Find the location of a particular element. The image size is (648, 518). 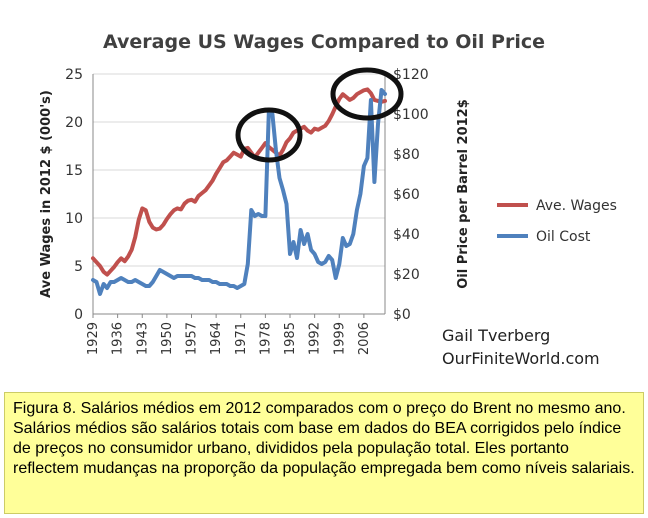

x-tick-label: 1971 is located at coordinates (241, 338).